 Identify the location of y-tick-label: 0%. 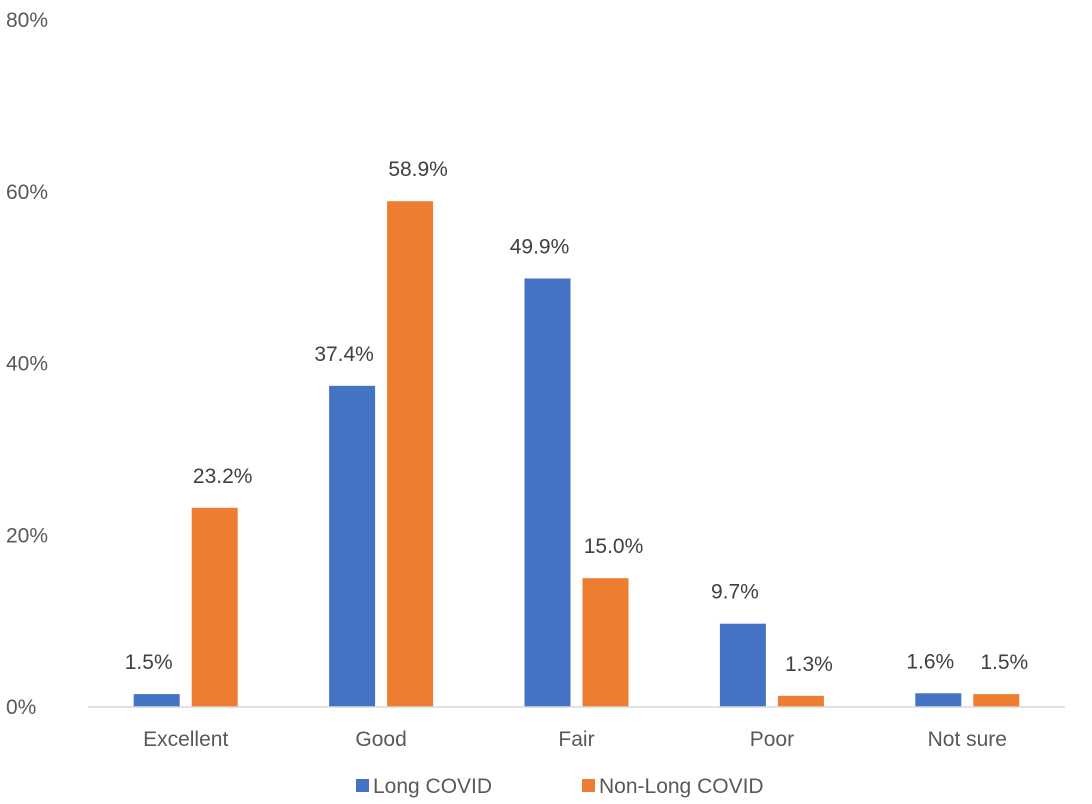
(21, 707).